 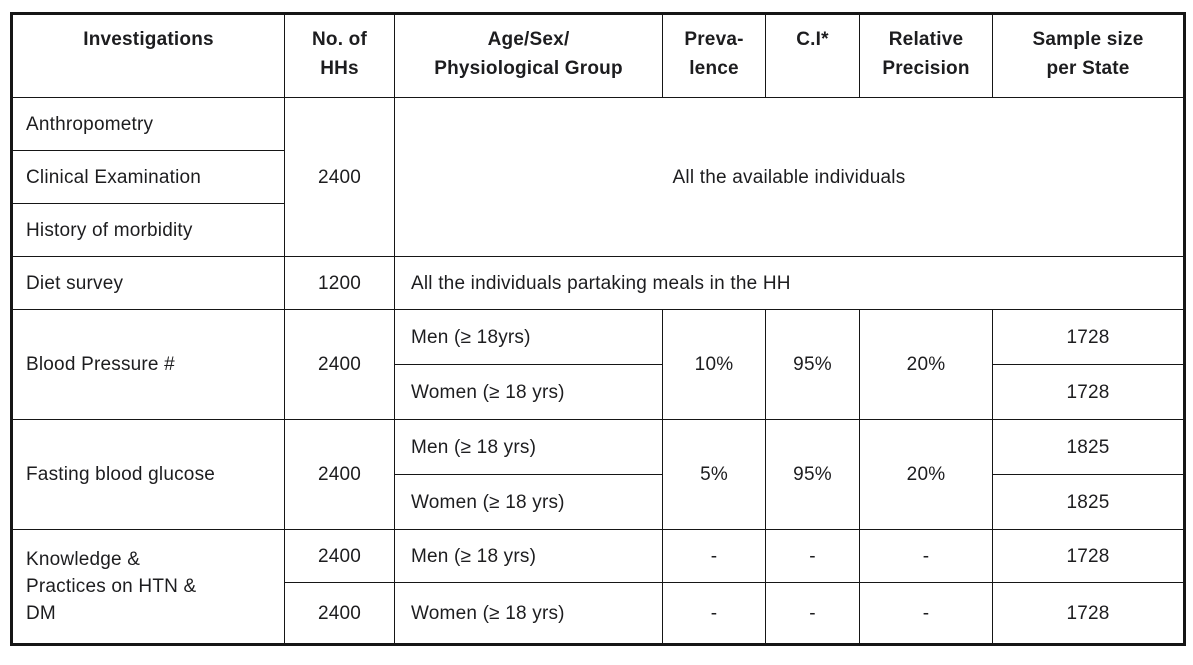 What do you see at coordinates (714, 556) in the screenshot?
I see `cell-kp-prevalence-men: -` at bounding box center [714, 556].